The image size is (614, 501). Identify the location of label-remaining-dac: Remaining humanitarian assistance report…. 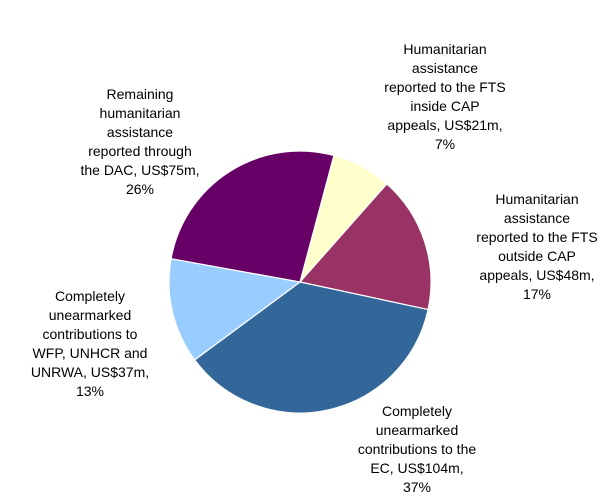
(140, 141).